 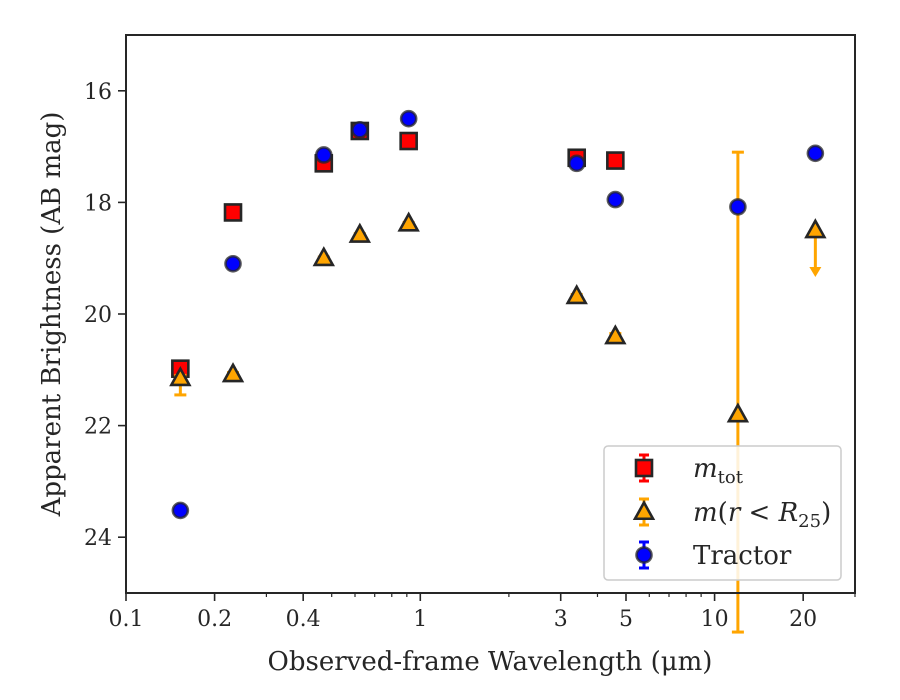 I want to click on y-tick-label: 16, so click(x=98, y=92).